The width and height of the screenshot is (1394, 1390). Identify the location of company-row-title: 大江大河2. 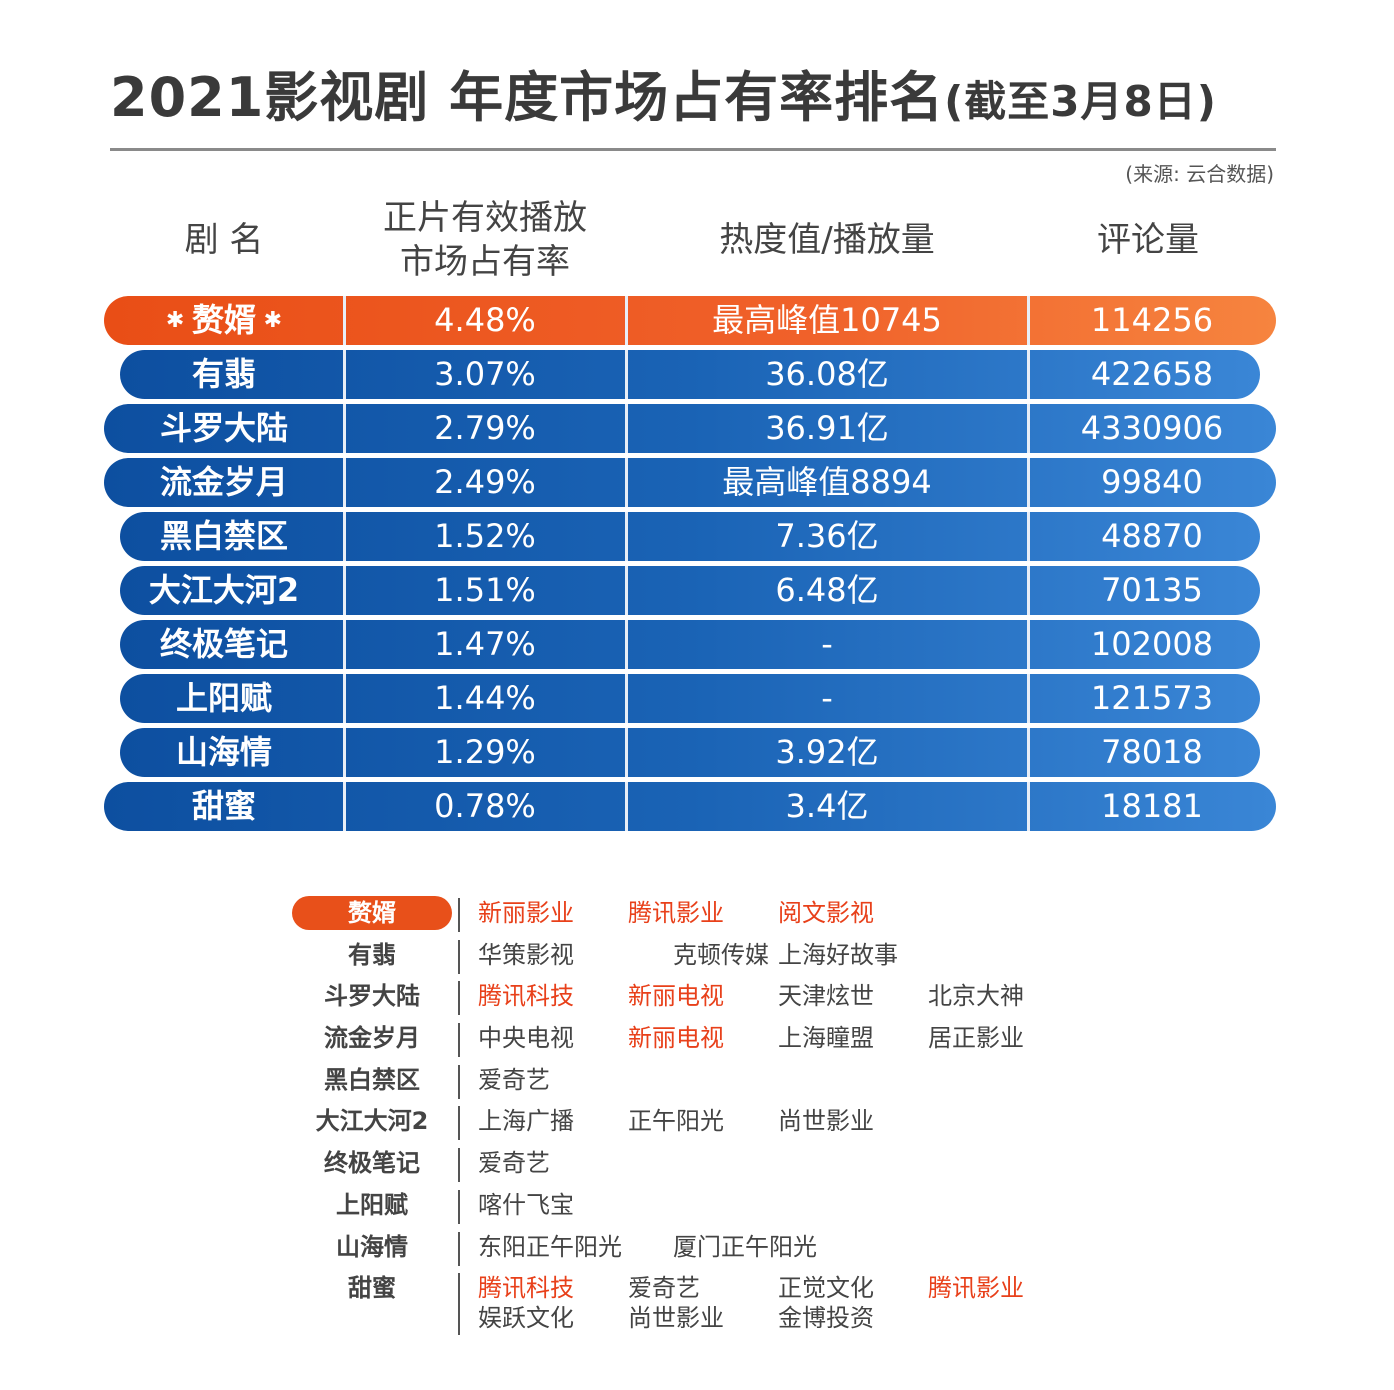
(372, 1121).